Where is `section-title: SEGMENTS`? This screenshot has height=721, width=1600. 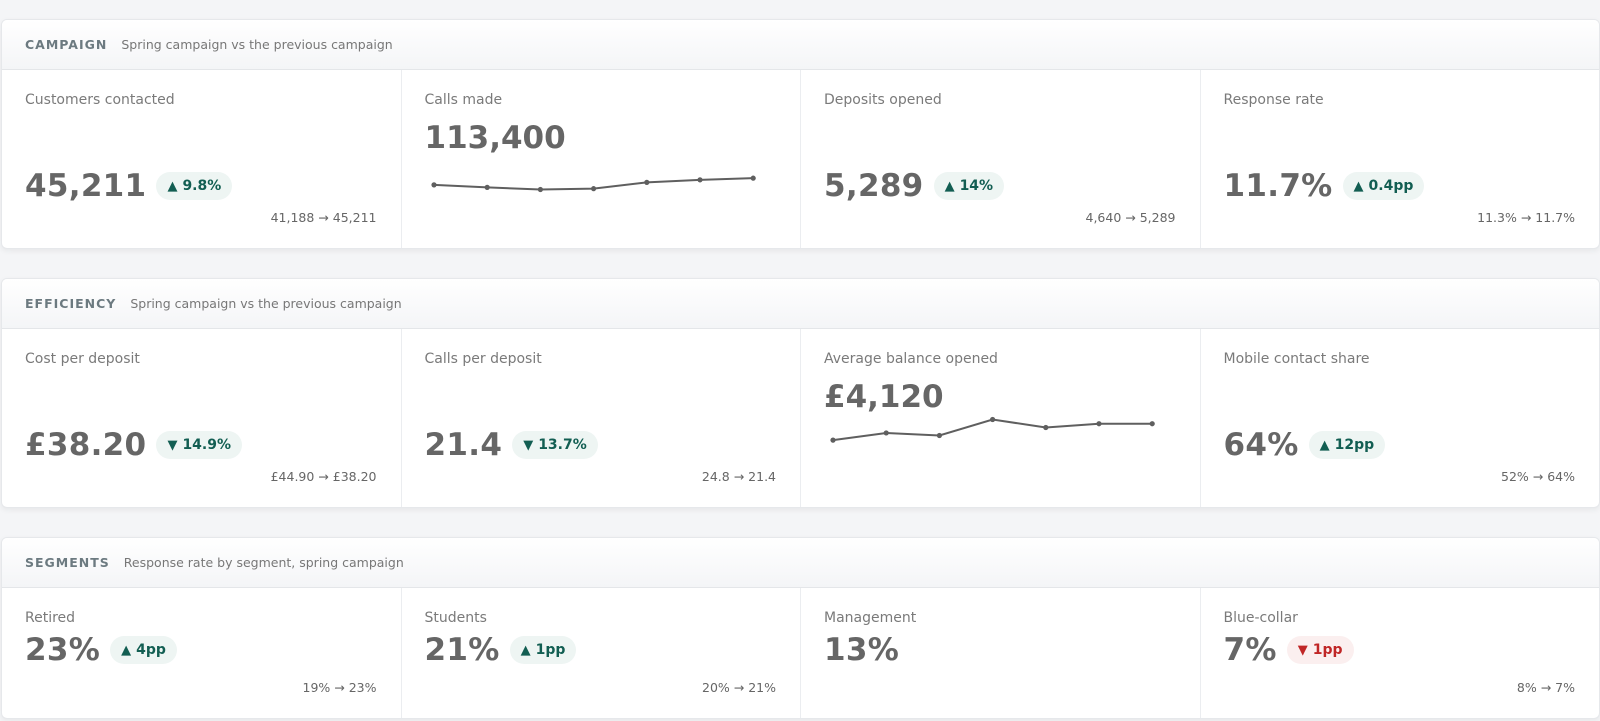
section-title: SEGMENTS is located at coordinates (67, 562).